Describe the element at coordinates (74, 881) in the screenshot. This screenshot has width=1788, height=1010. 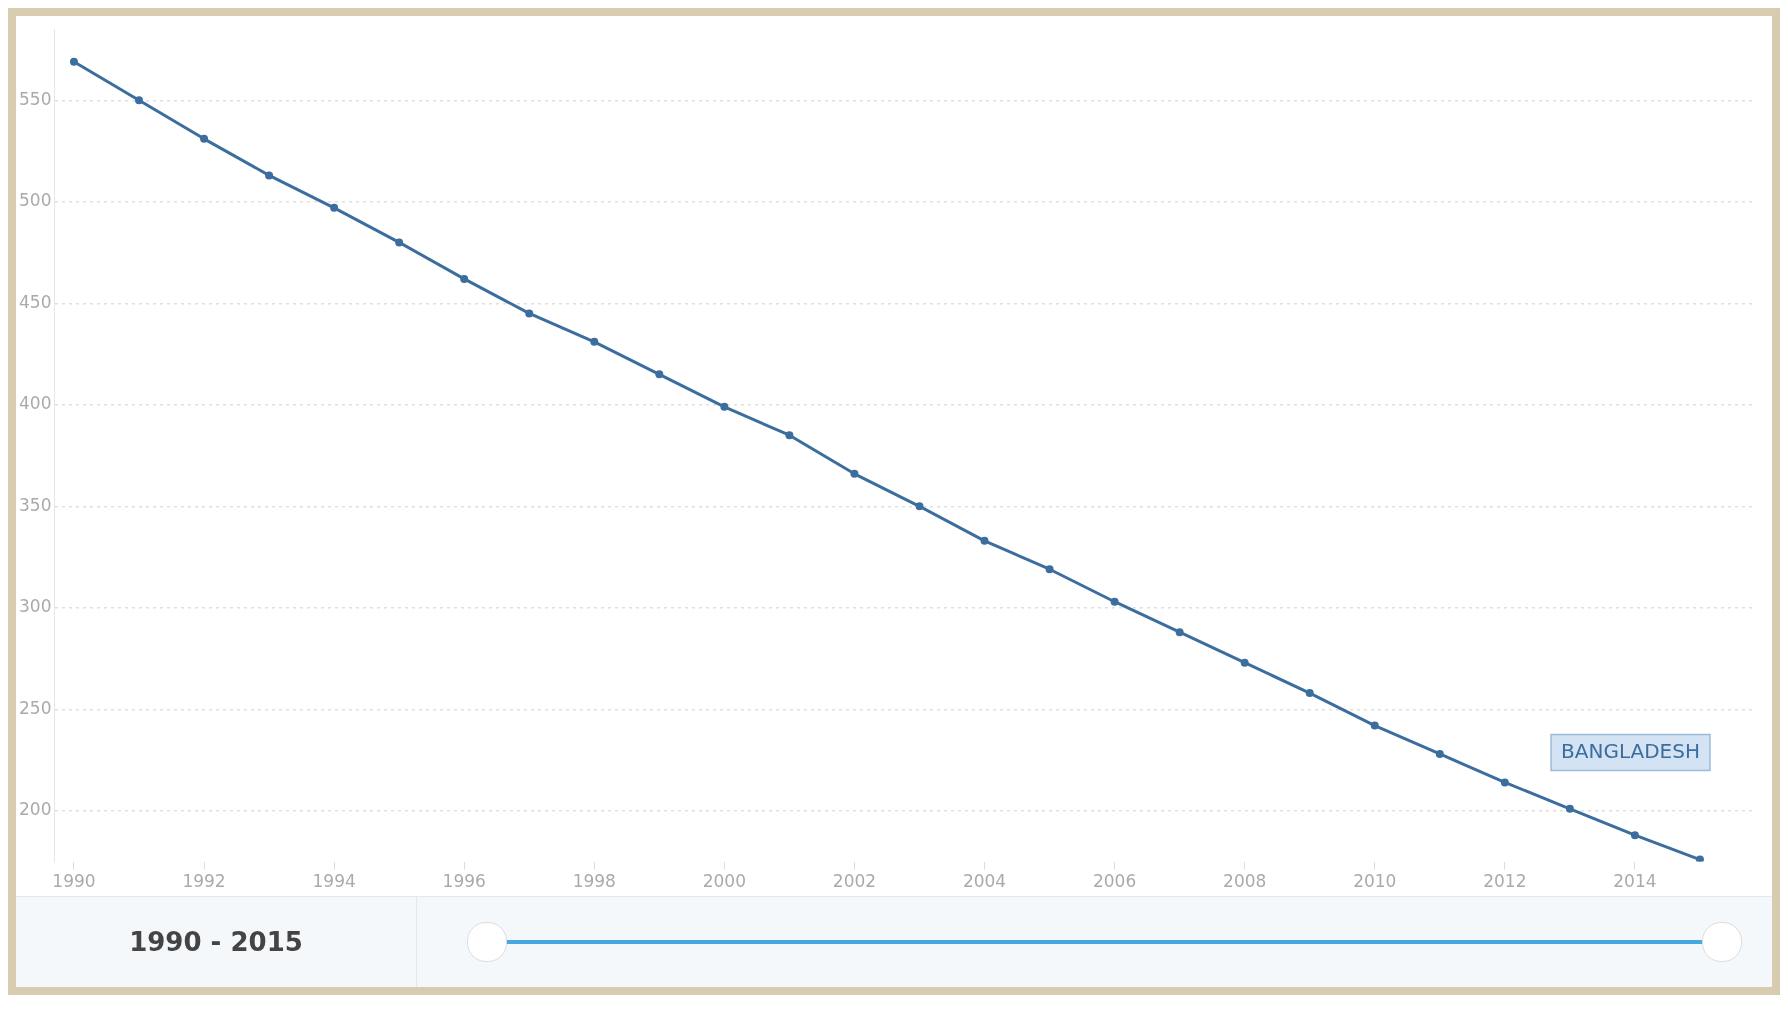
I see `x-tick-label: 1990` at that location.